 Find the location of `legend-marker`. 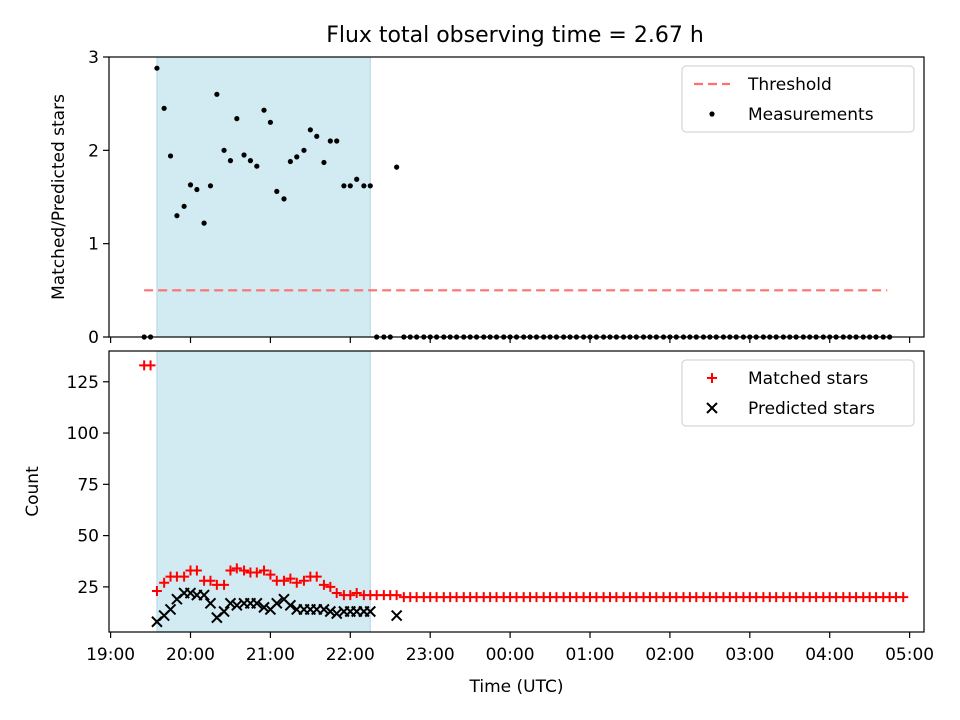

legend-marker is located at coordinates (712, 378).